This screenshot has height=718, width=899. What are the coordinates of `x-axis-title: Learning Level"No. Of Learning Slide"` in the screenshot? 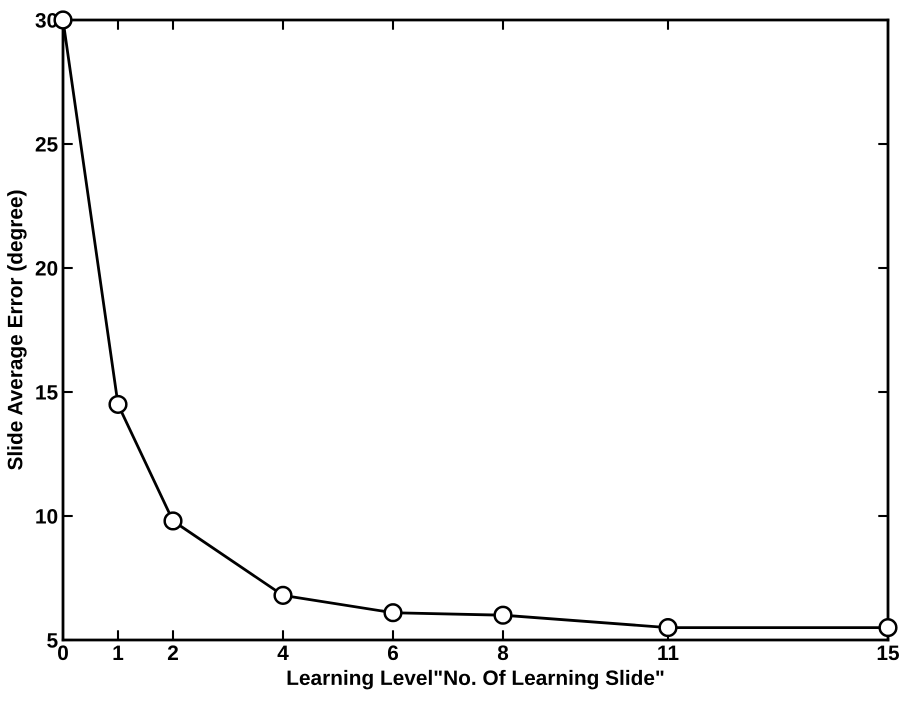 It's located at (476, 680).